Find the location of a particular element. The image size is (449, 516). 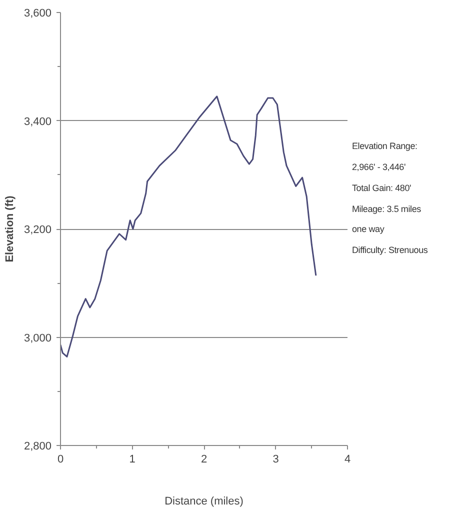

x-axis-title: Distance (miles) is located at coordinates (204, 502).